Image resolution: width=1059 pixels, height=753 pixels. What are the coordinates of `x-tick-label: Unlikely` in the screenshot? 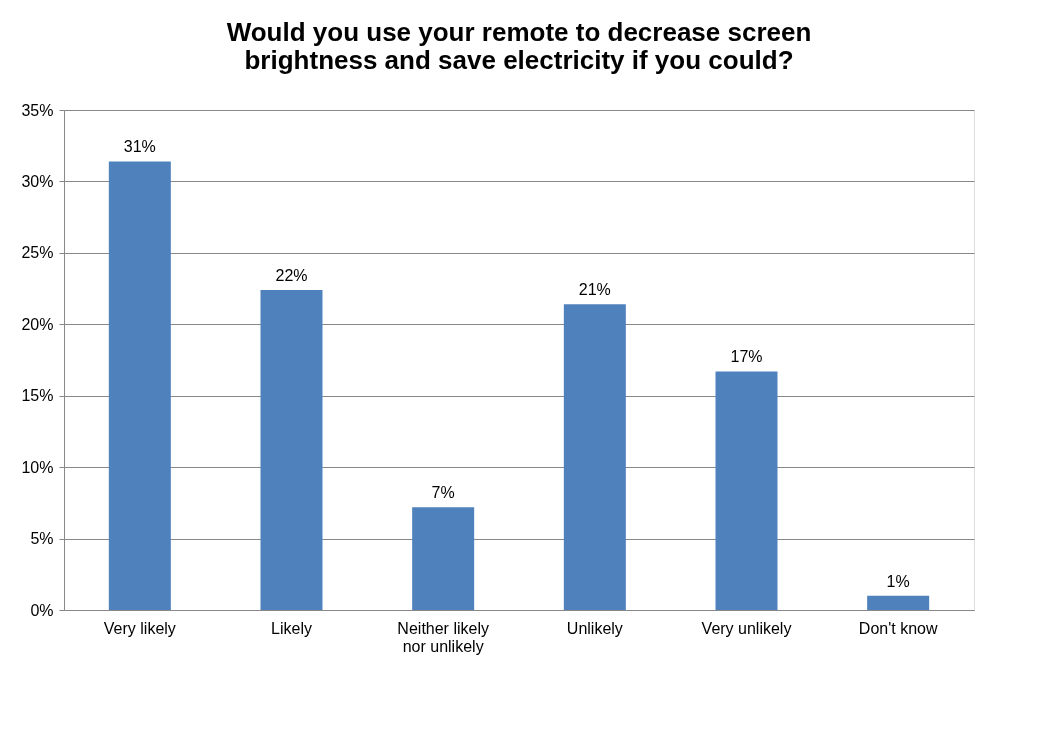 It's located at (594, 628).